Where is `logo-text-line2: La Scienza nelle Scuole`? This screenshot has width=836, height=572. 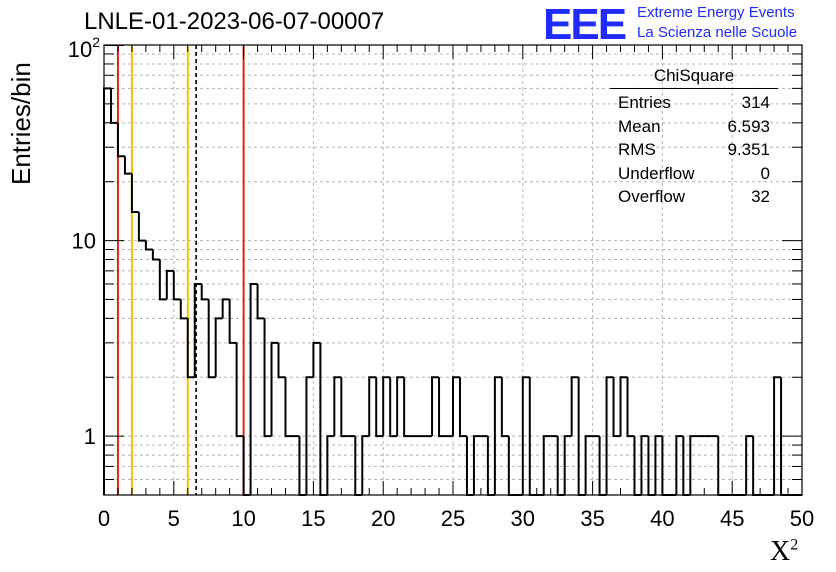 logo-text-line2: La Scienza nelle Scuole is located at coordinates (717, 32).